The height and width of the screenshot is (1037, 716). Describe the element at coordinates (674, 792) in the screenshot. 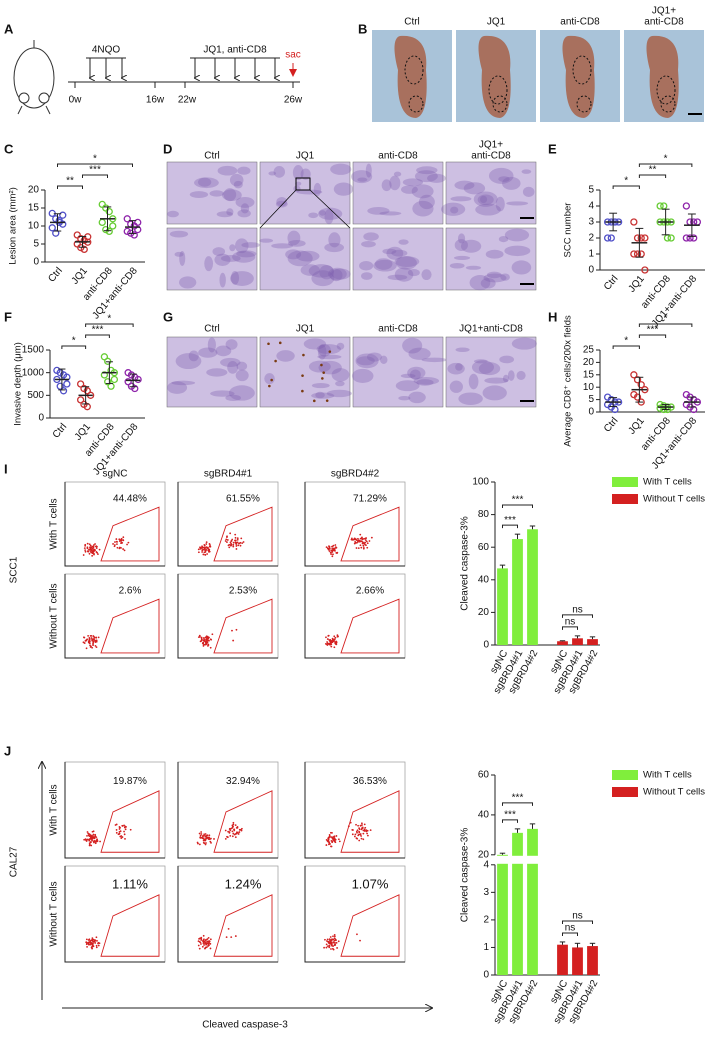

I see `legend-label: Without T cells` at that location.